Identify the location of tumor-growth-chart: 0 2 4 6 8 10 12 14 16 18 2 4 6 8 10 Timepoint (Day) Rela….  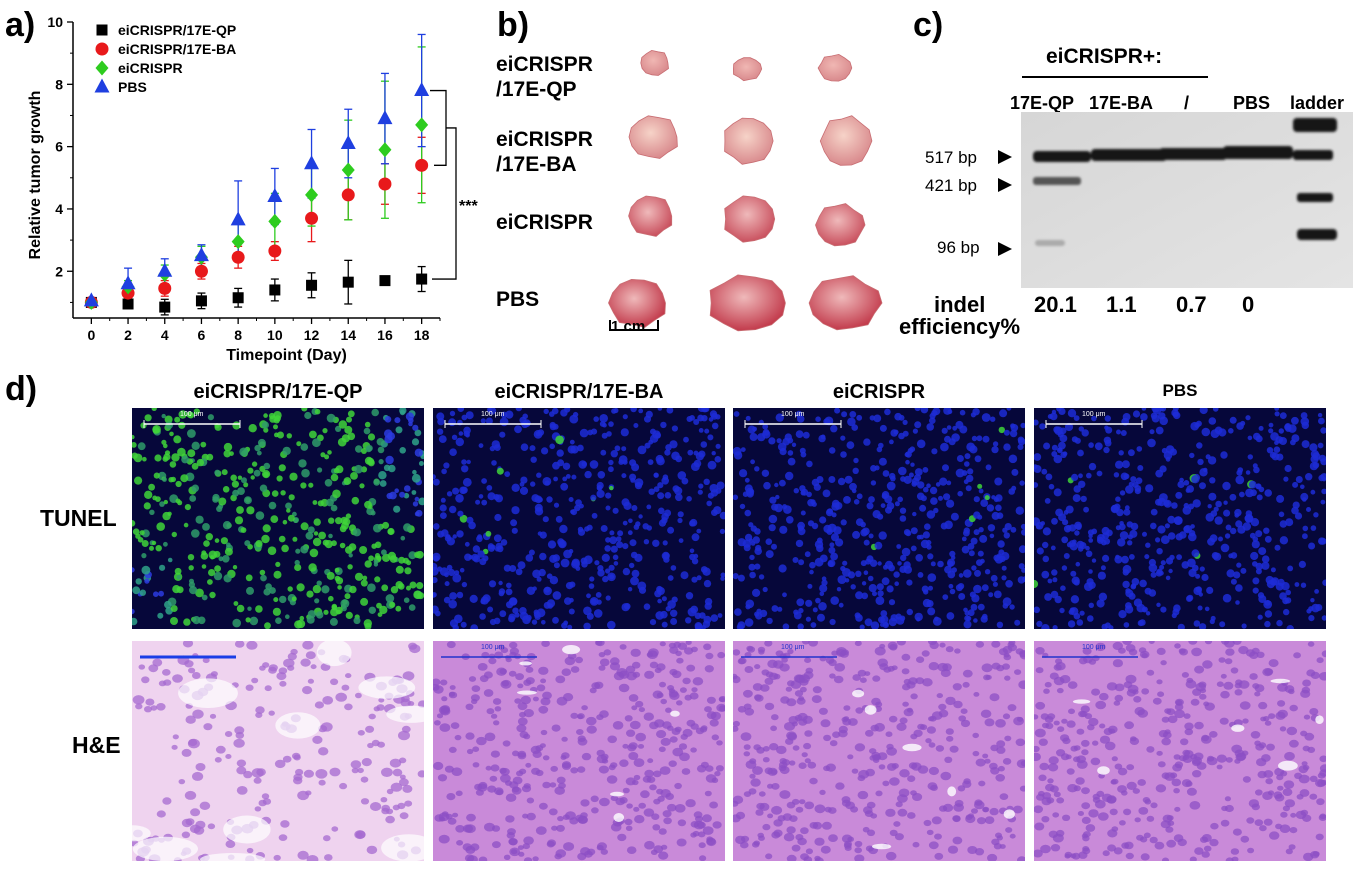
(252, 189).